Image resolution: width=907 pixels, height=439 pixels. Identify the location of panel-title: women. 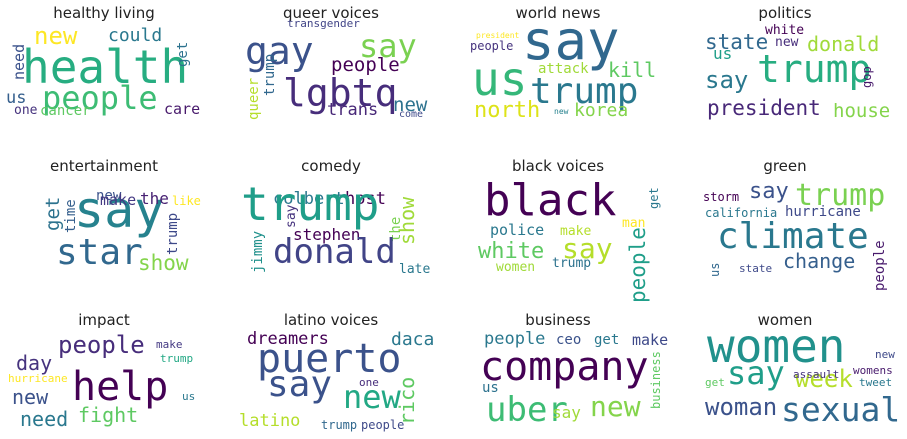
(785, 320).